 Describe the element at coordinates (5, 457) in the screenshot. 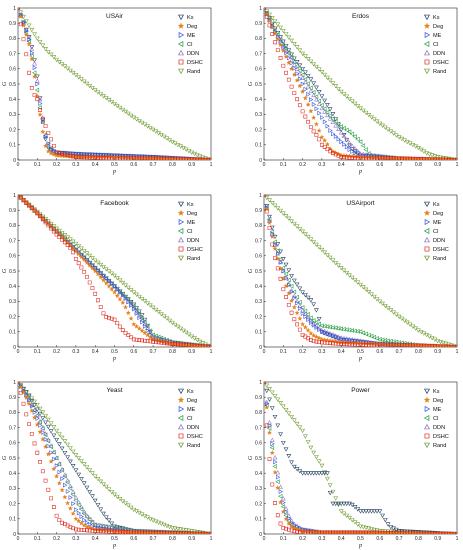

I see `y-axis-label: G` at that location.